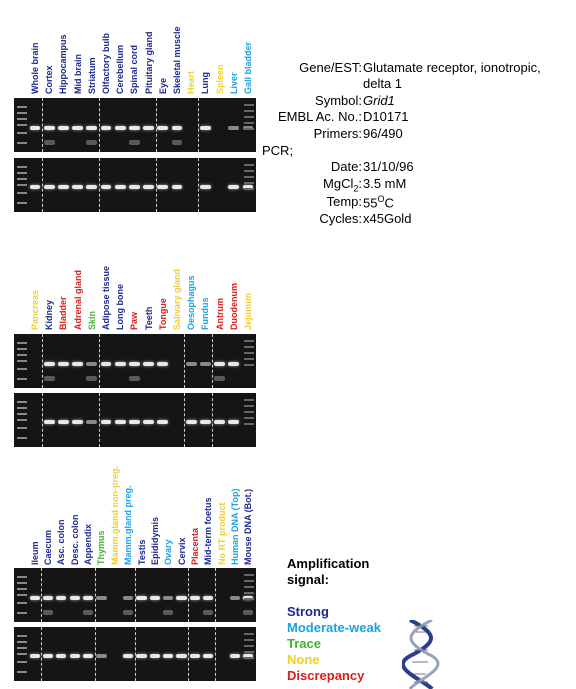  Describe the element at coordinates (388, 166) in the screenshot. I see `date-value: 31/10/96` at that location.